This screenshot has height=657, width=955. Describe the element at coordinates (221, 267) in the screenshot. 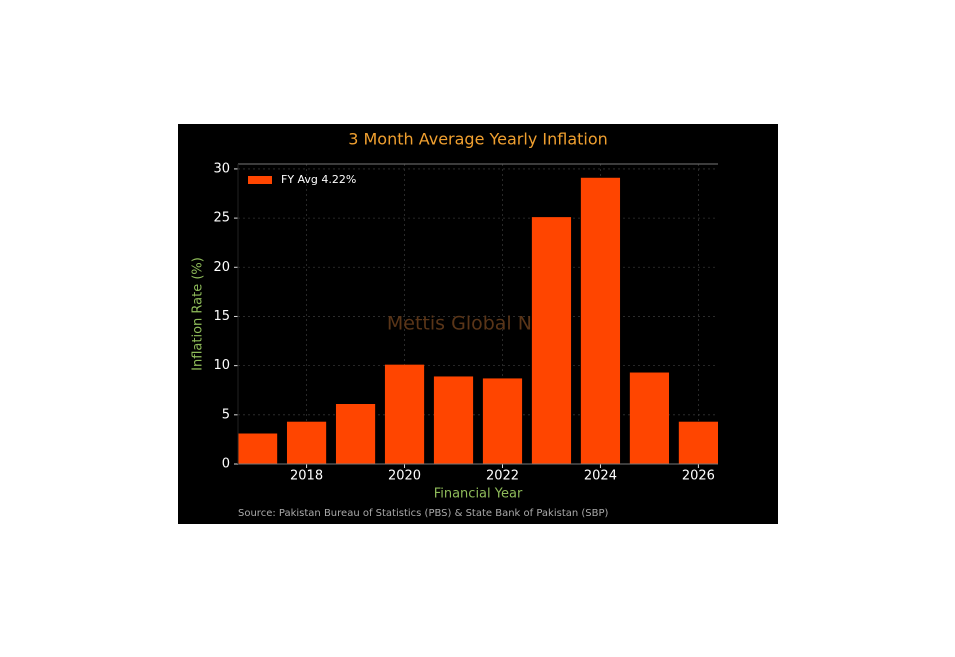

I see `y-tick-label: 20` at that location.